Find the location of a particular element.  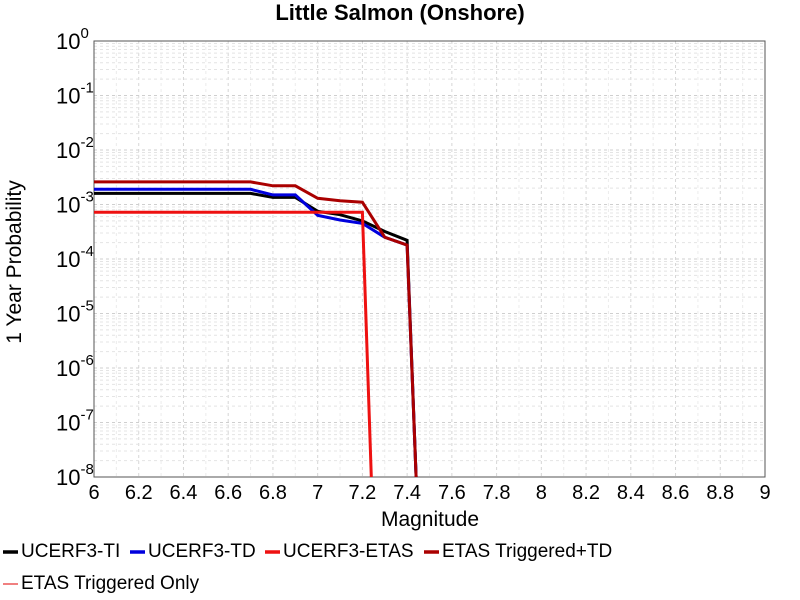

x-tick-label: 6.8 is located at coordinates (273, 493).